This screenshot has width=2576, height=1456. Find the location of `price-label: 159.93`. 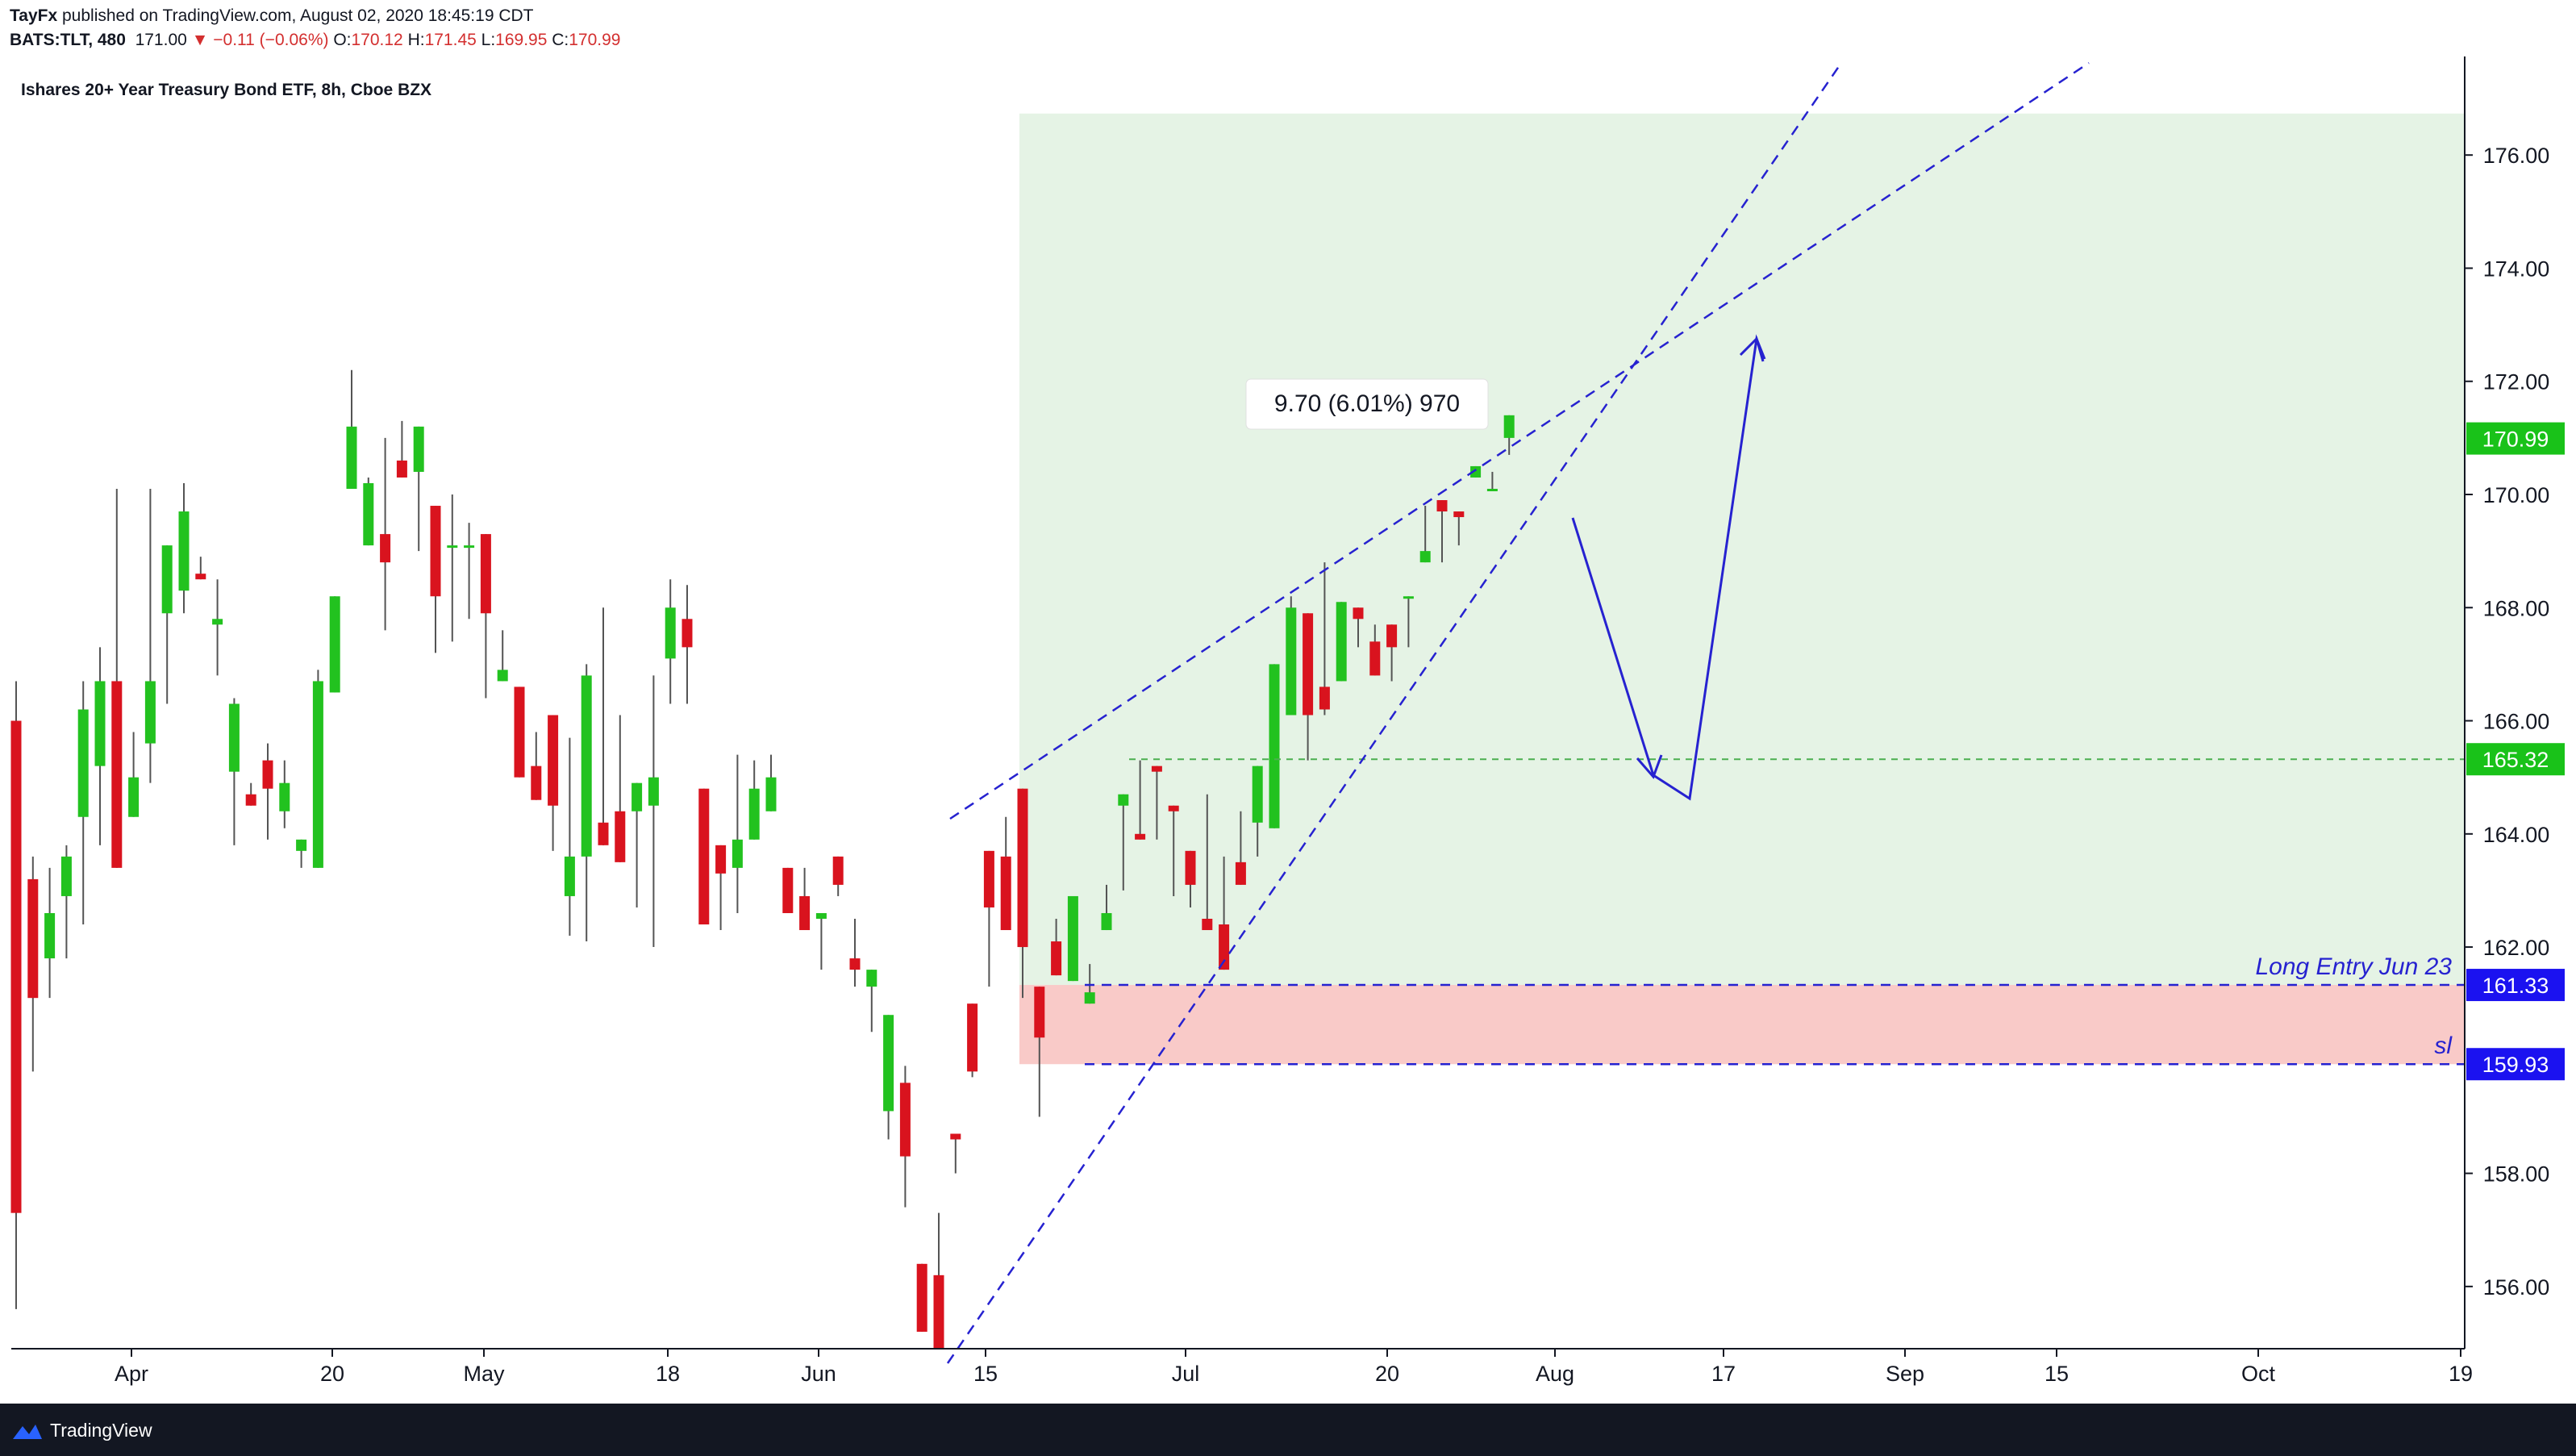

price-label: 159.93 is located at coordinates (2515, 1065).